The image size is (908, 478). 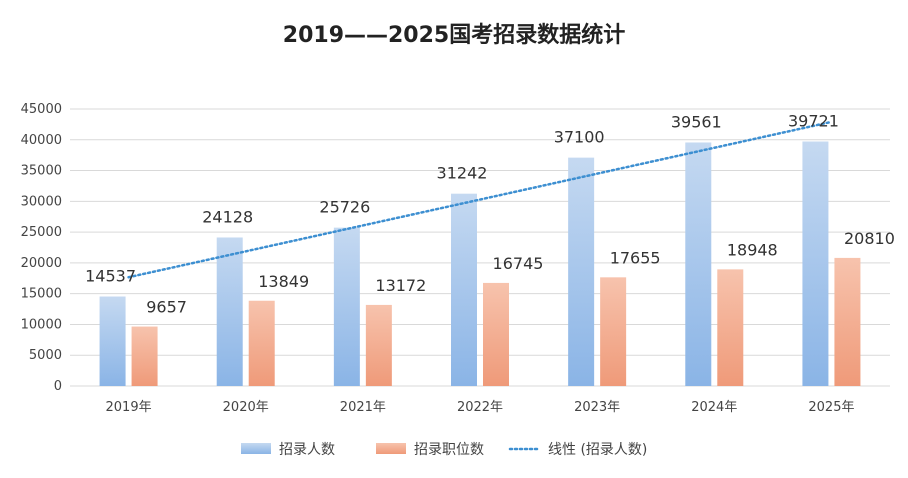 I want to click on legend-label-trendline: 线性 (招录人数), so click(x=597, y=450).